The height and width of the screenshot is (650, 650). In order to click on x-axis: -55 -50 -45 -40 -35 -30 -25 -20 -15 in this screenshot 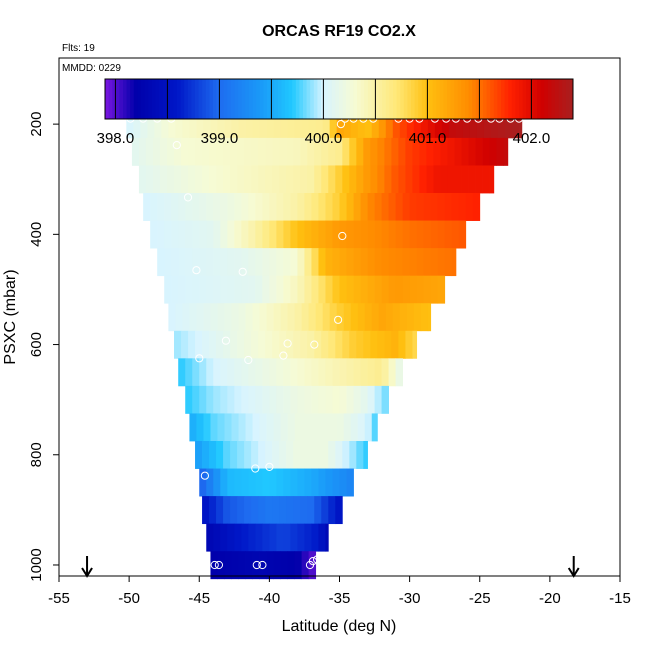, I will do `click(339, 591)`.